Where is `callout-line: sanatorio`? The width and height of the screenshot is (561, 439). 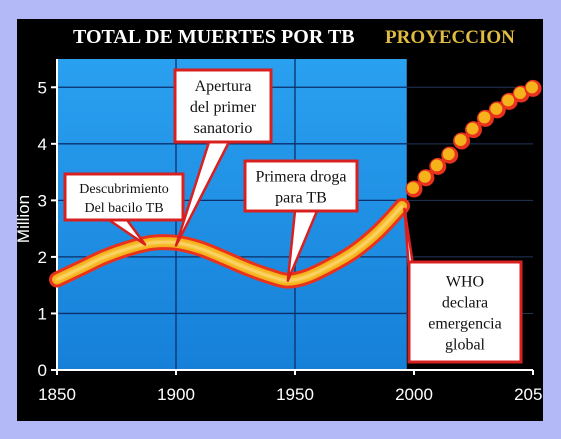 callout-line: sanatorio is located at coordinates (223, 128).